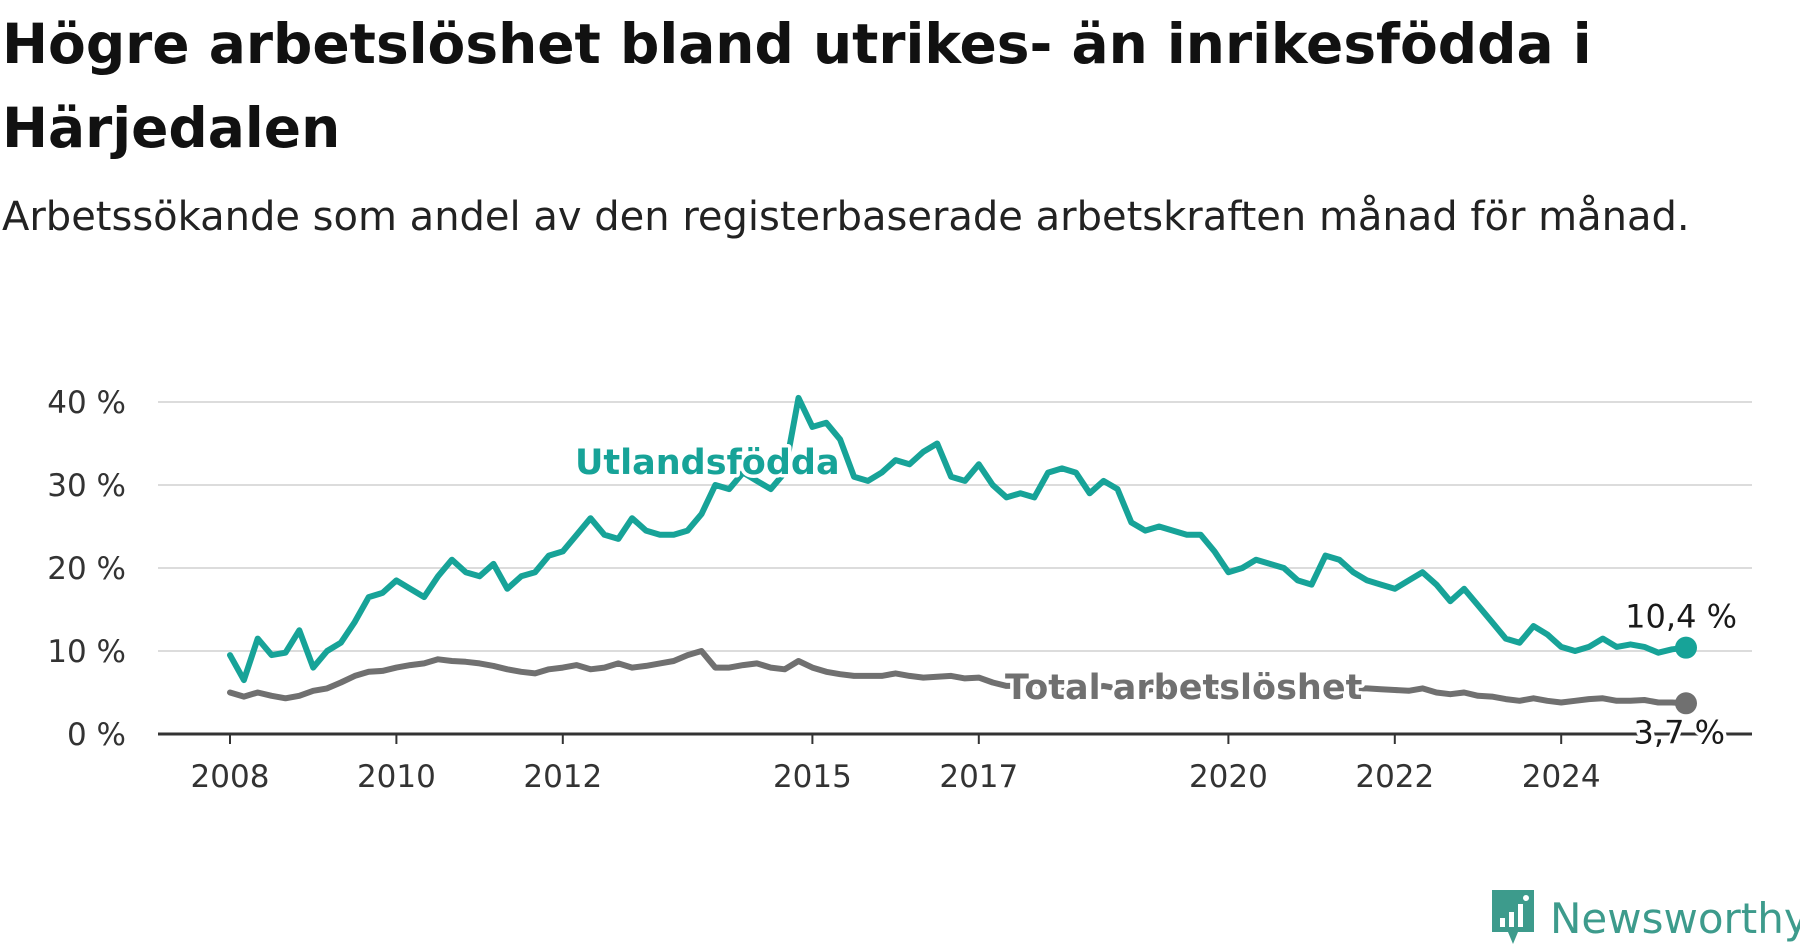  What do you see at coordinates (86, 486) in the screenshot?
I see `y-tick-label: 30 %` at bounding box center [86, 486].